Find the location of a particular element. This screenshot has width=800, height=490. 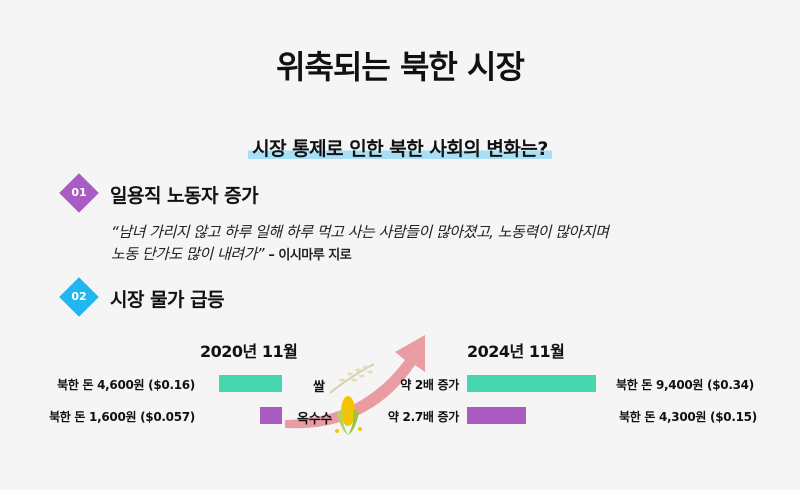

section-heading: 일용직 노동자 증가 is located at coordinates (184, 196).